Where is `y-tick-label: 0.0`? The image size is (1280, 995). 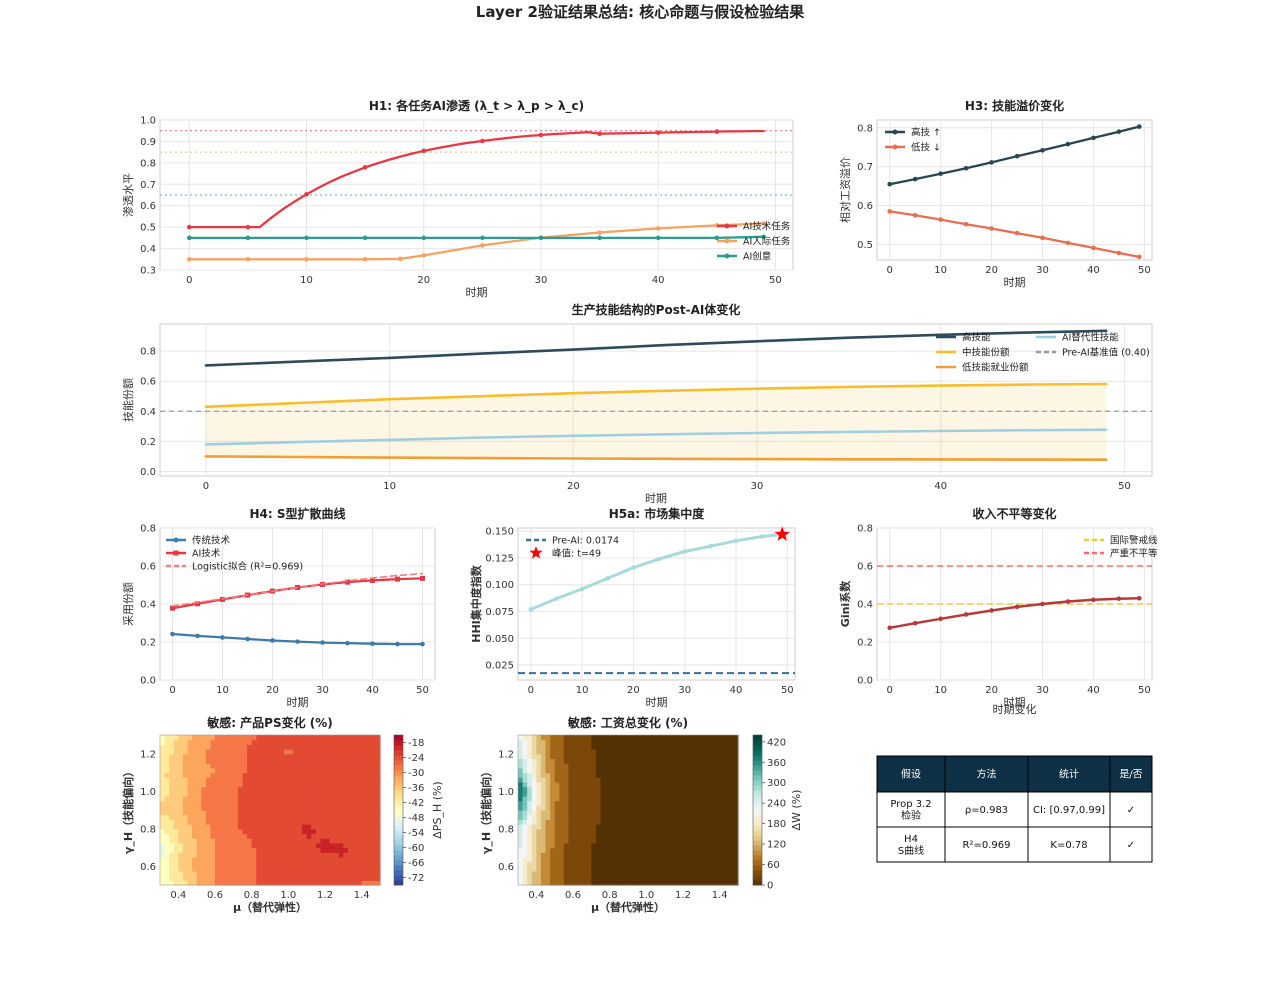 y-tick-label: 0.0 is located at coordinates (148, 472).